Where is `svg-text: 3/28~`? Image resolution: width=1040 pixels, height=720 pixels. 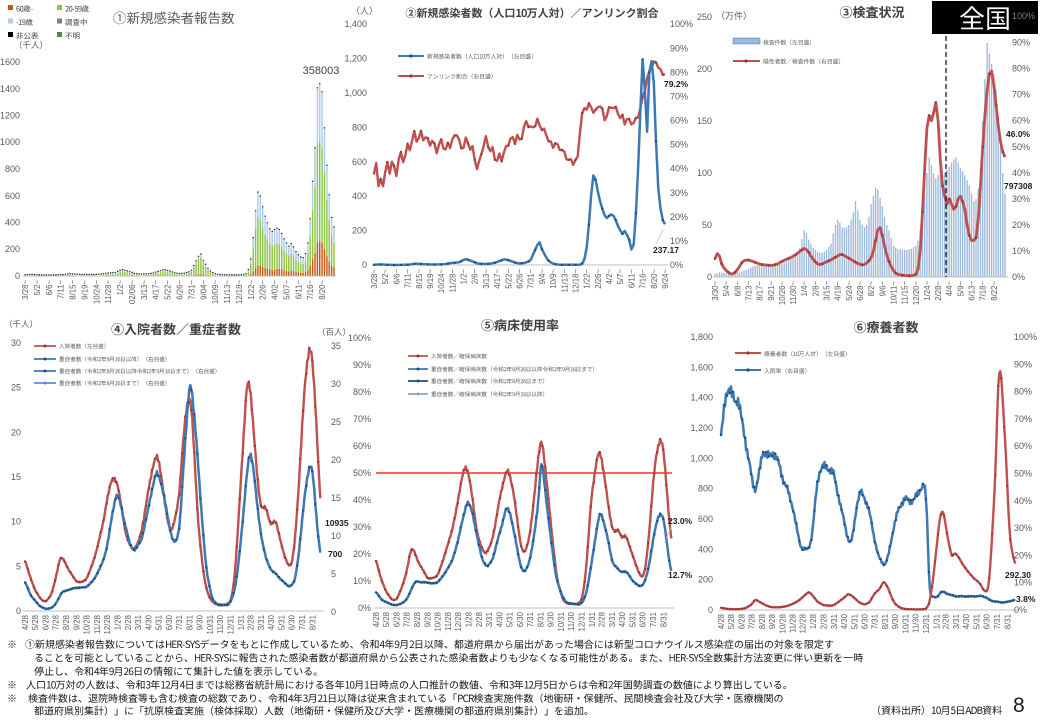 svg-text: 3/28~ is located at coordinates (374, 279).